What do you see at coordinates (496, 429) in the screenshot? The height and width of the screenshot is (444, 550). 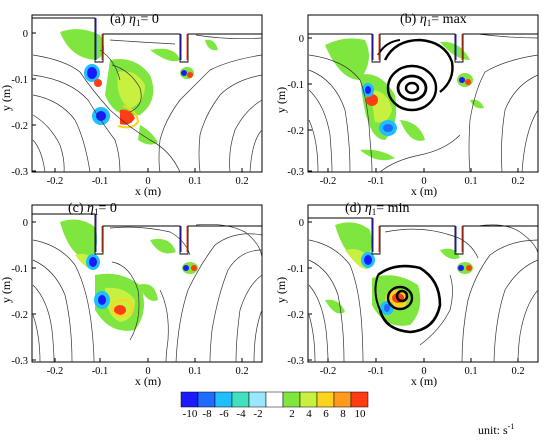 I see `colorbar-unit: unit: s-1` at bounding box center [496, 429].